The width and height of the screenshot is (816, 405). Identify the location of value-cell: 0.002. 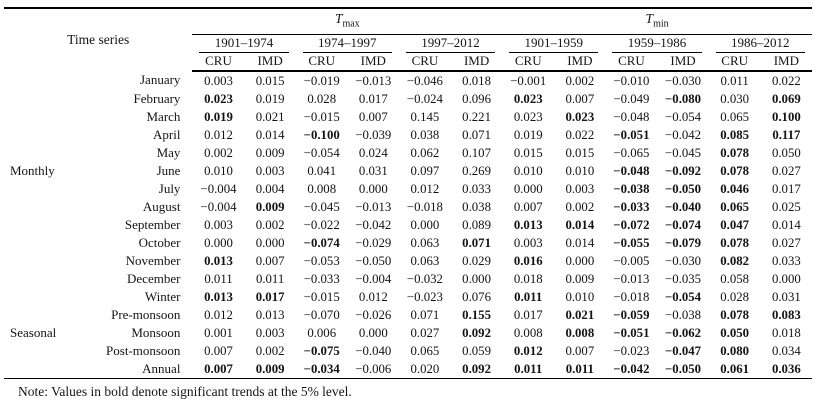
(580, 206).